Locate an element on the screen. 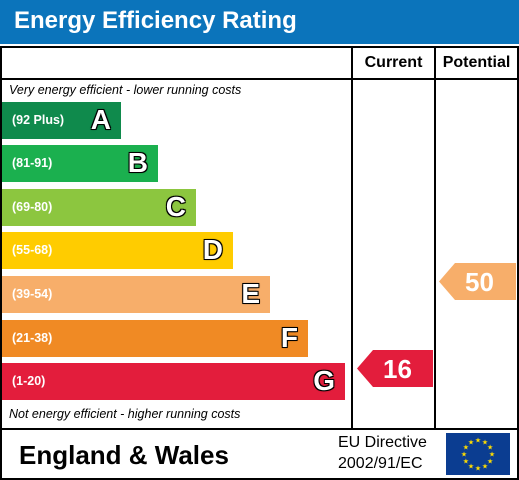 The image size is (519, 480). band-letter: D is located at coordinates (212, 249).